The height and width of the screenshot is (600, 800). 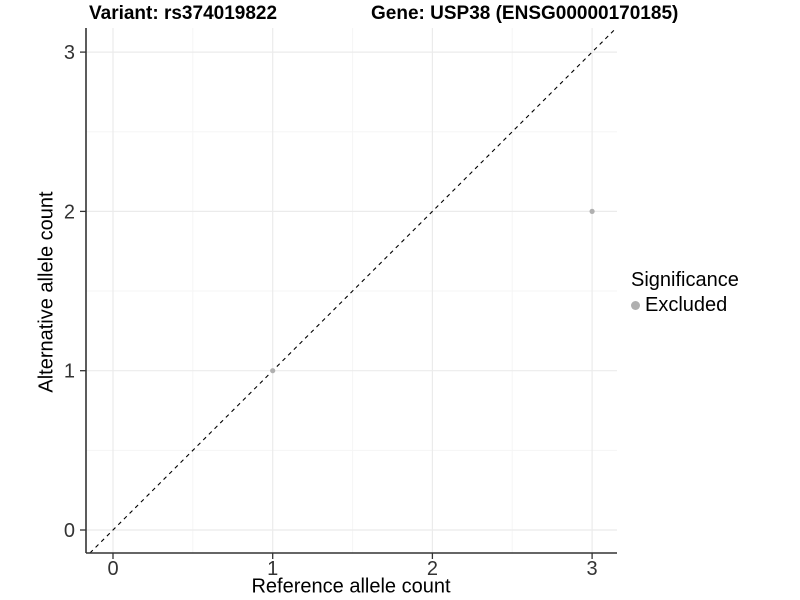 I want to click on legend-title: Significance, so click(x=685, y=280).